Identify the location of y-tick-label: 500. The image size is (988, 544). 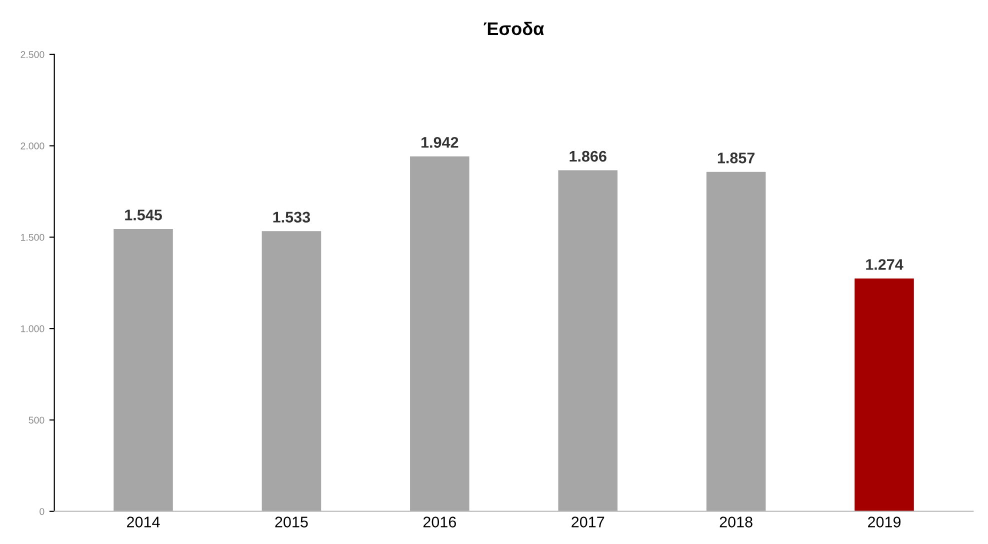
(36, 420).